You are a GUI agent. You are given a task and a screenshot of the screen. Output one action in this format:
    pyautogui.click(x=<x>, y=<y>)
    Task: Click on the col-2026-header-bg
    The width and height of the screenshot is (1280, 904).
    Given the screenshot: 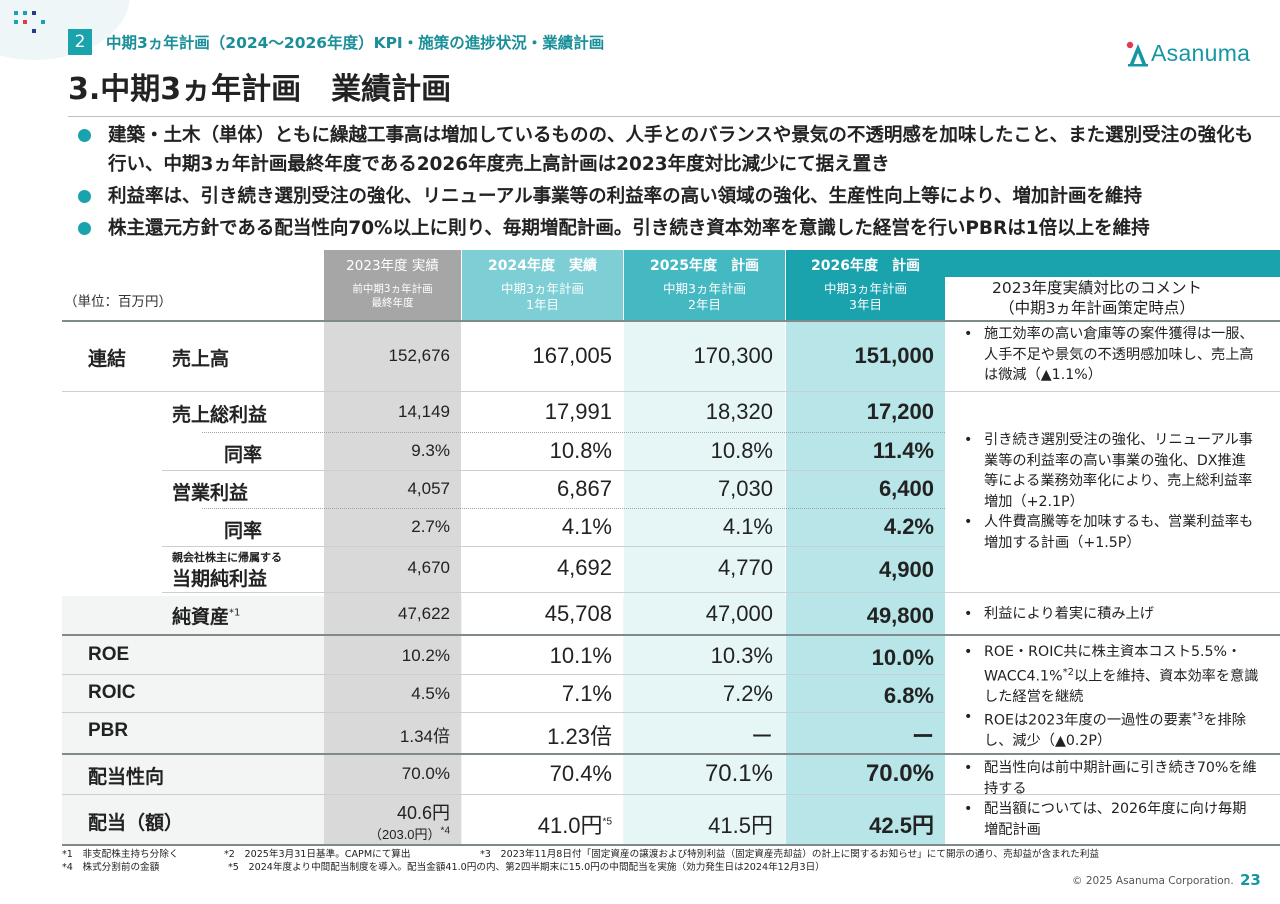 What is the action you would take?
    pyautogui.click(x=865, y=285)
    